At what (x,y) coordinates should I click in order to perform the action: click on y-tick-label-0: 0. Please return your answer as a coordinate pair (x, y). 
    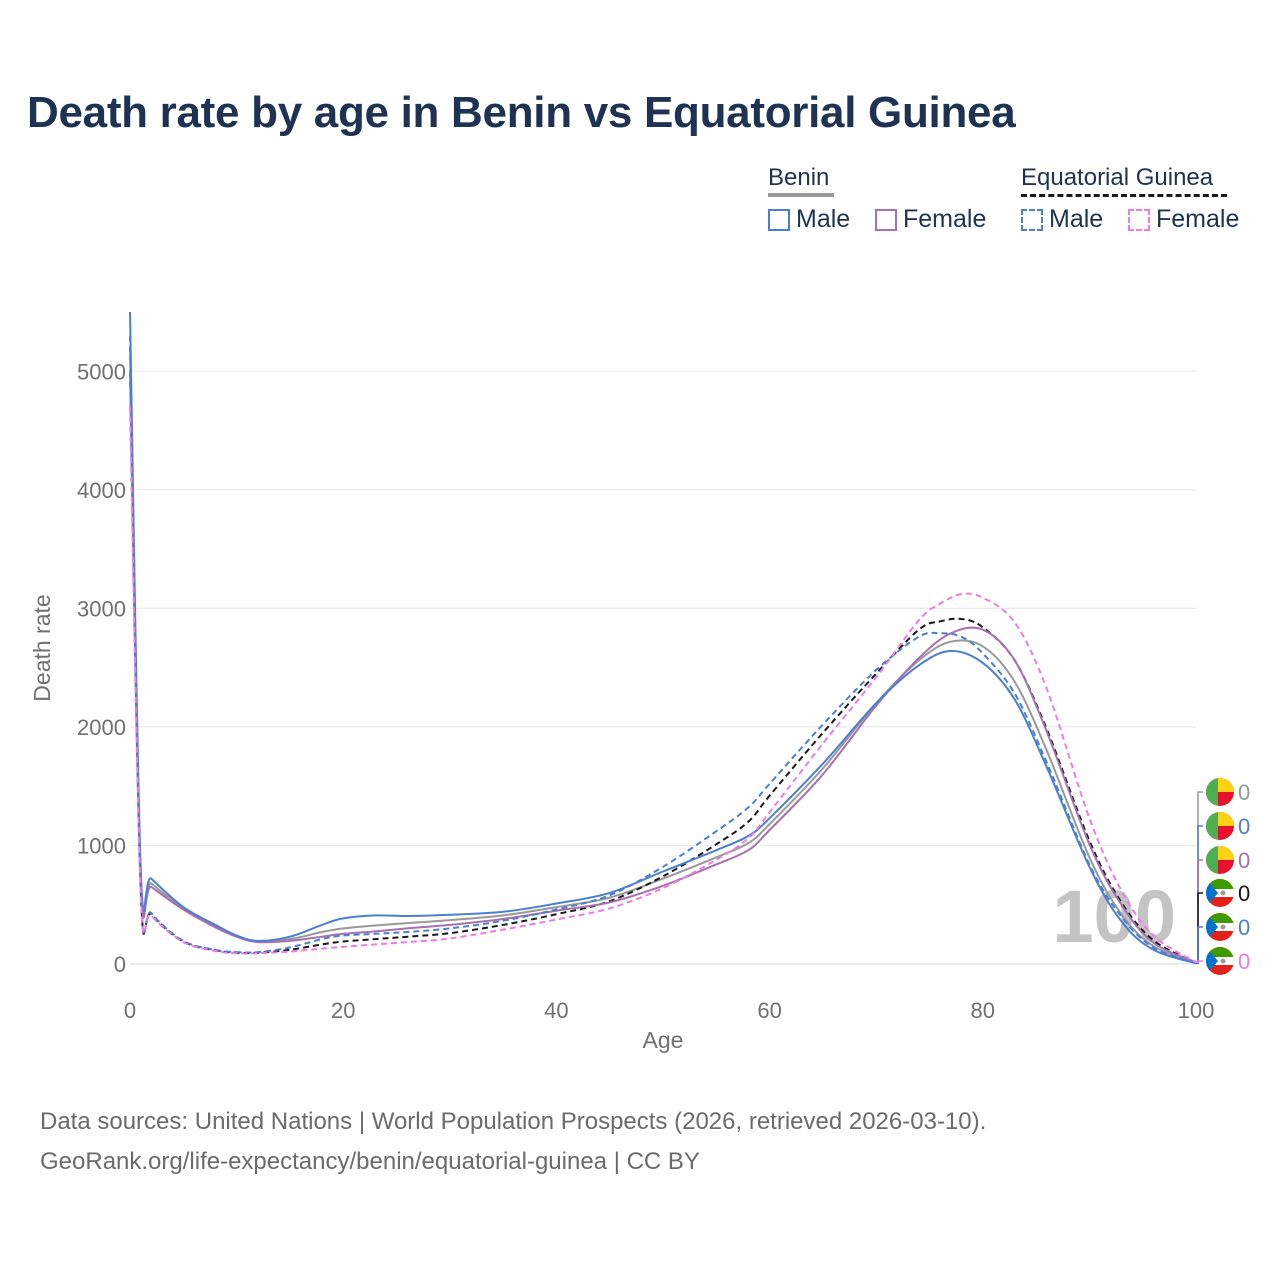
    Looking at the image, I should click on (120, 964).